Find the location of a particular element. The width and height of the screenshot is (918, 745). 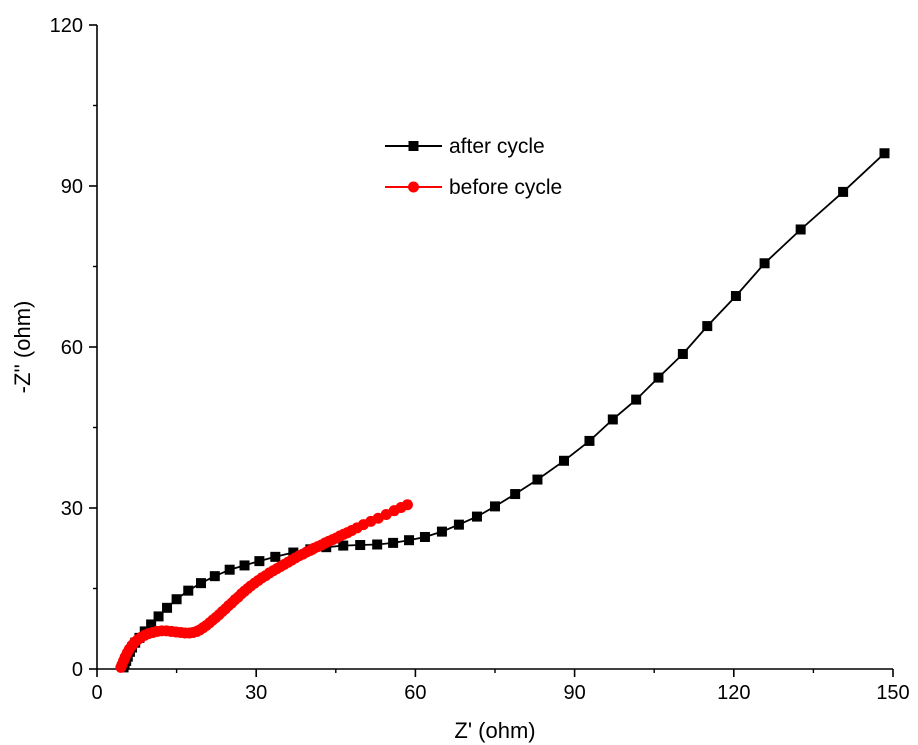

y-tick-label: 60 is located at coordinates (72, 348).